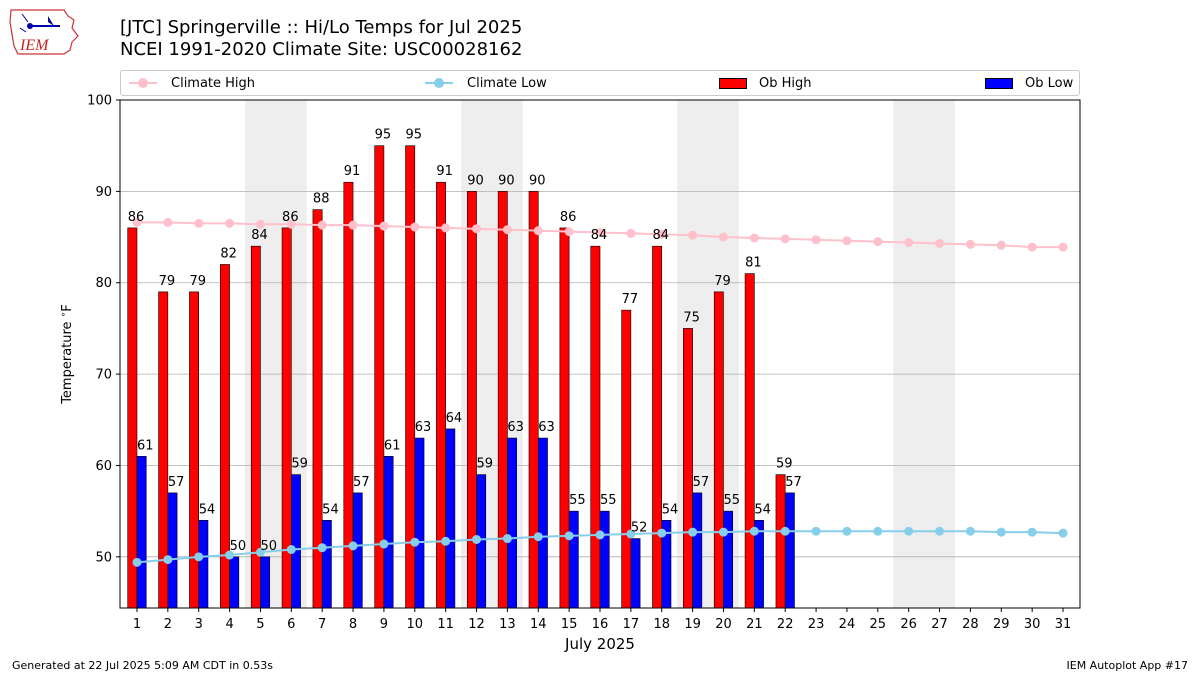 This screenshot has width=1200, height=675. Describe the element at coordinates (260, 624) in the screenshot. I see `x-tick-label: 5` at that location.